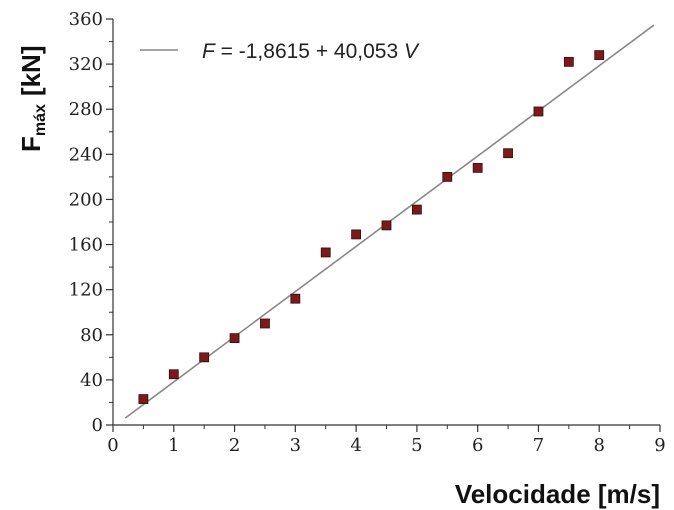 This screenshot has height=510, width=674. What do you see at coordinates (86, 154) in the screenshot?
I see `y-tick-label: 240` at bounding box center [86, 154].